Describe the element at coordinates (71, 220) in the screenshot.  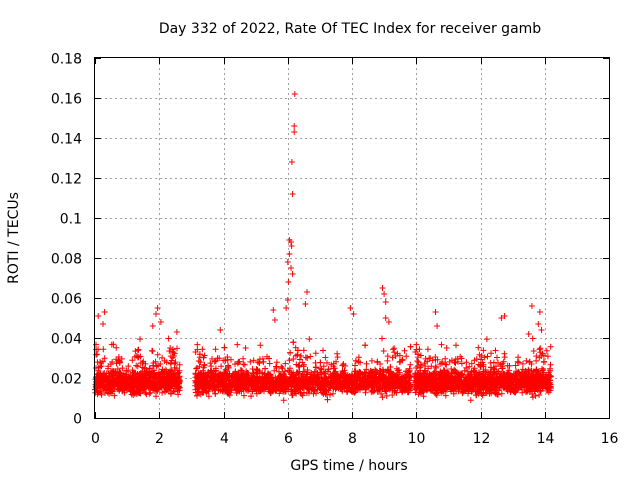
I see `y-tick-label: 0.1` at that location.